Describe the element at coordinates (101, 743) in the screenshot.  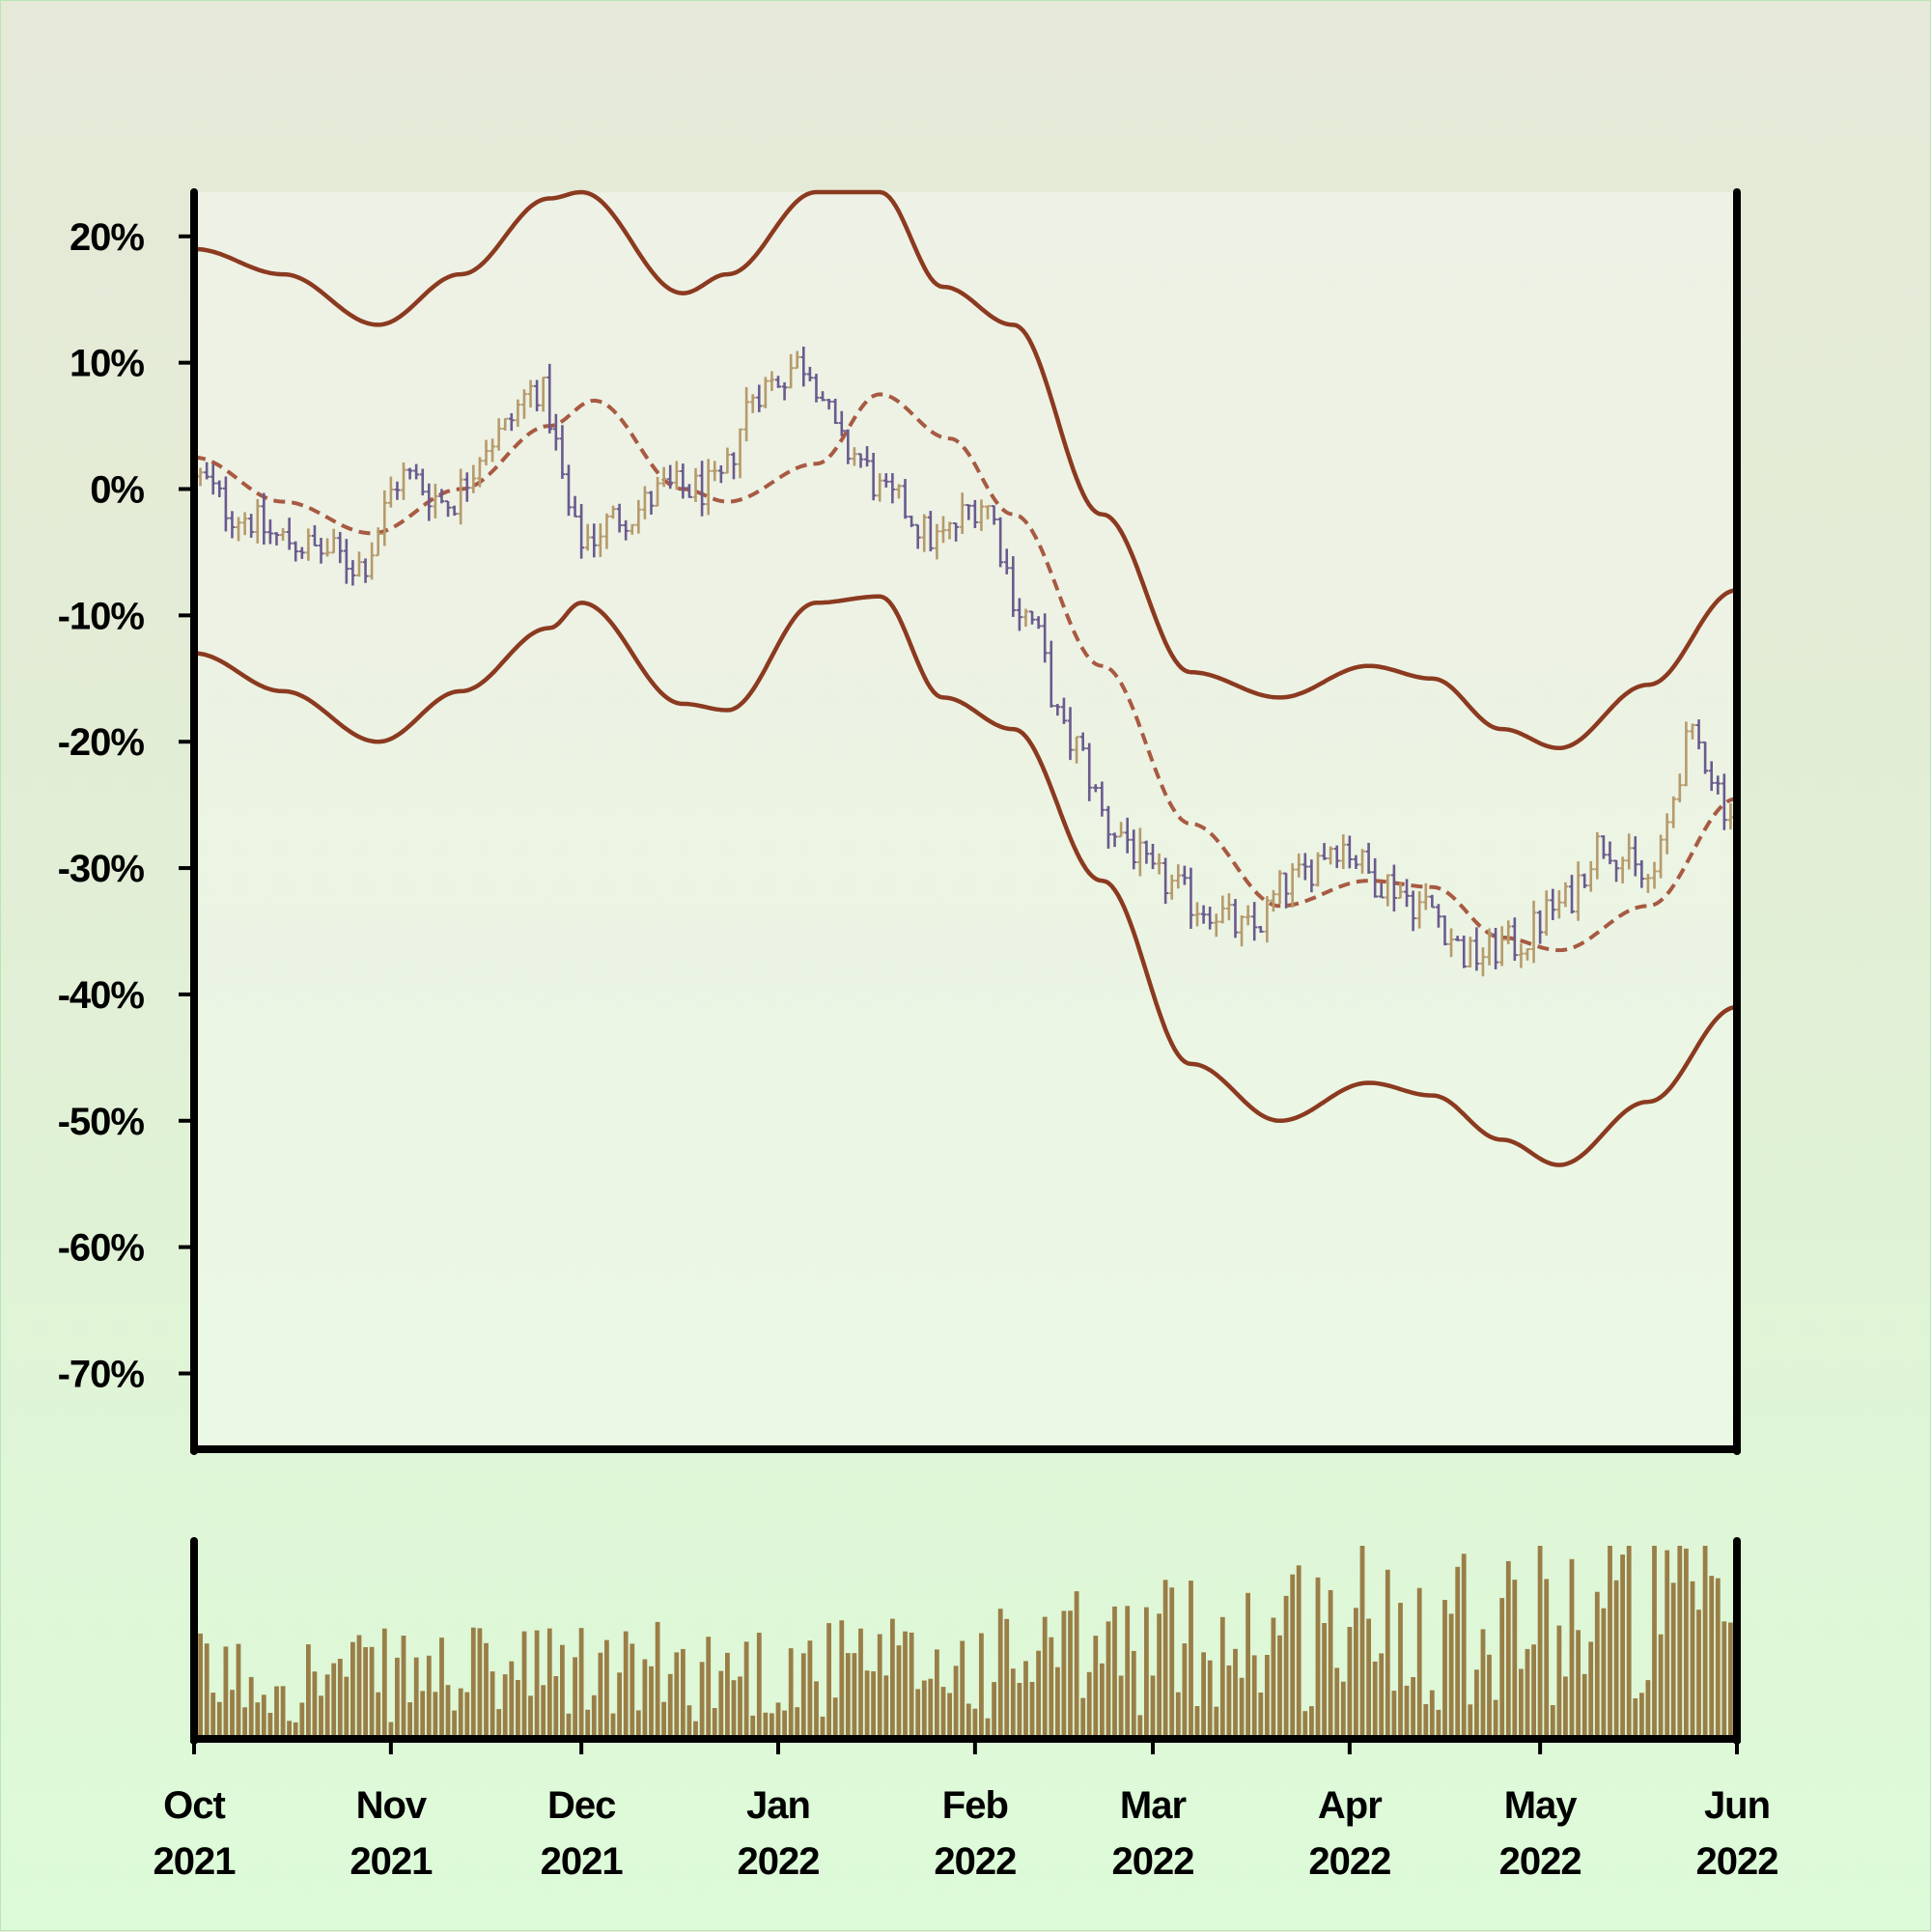
I see `y-tick-label: -20%` at that location.